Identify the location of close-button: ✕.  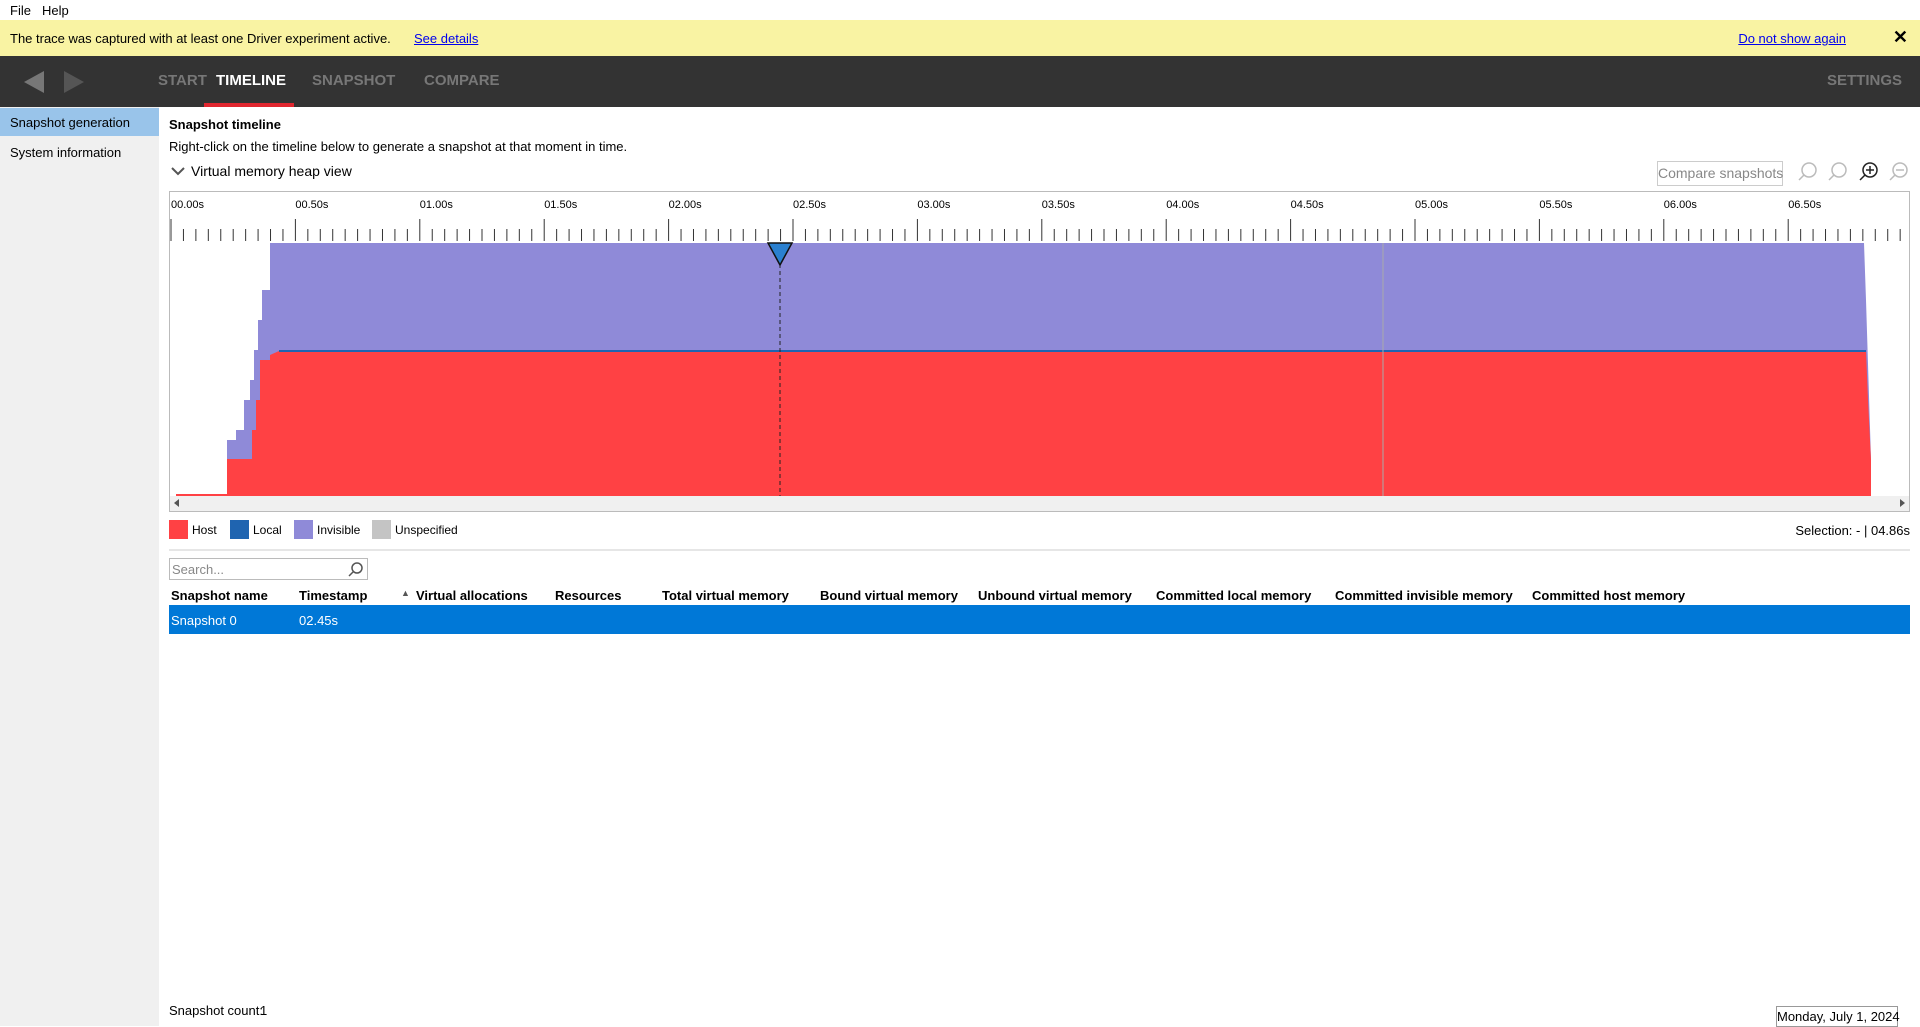
(1900, 37).